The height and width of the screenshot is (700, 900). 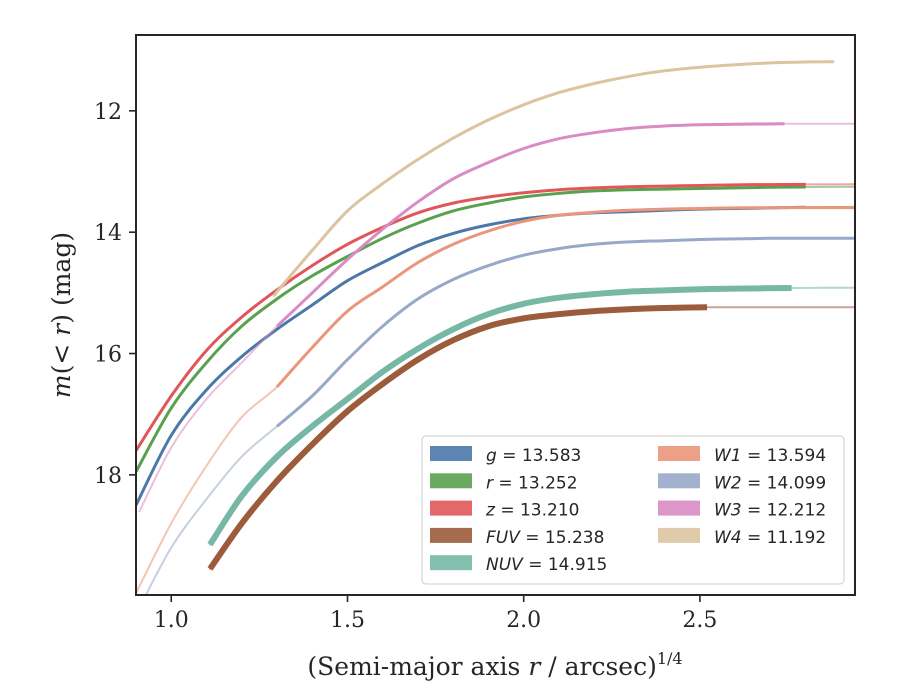 I want to click on x-tick-label: 2.5, so click(x=699, y=620).